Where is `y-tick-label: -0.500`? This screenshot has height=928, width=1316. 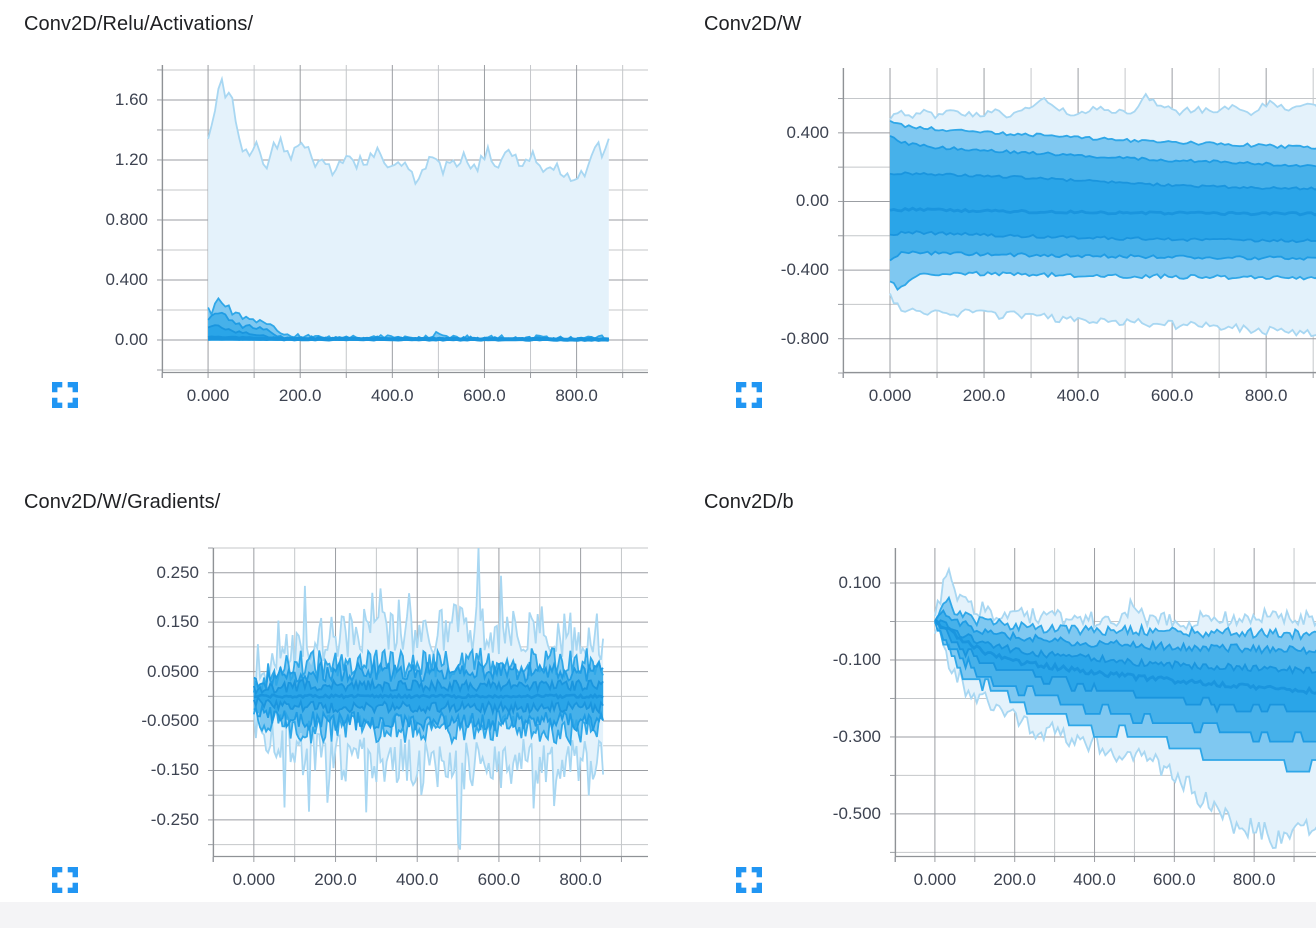 y-tick-label: -0.500 is located at coordinates (856, 813).